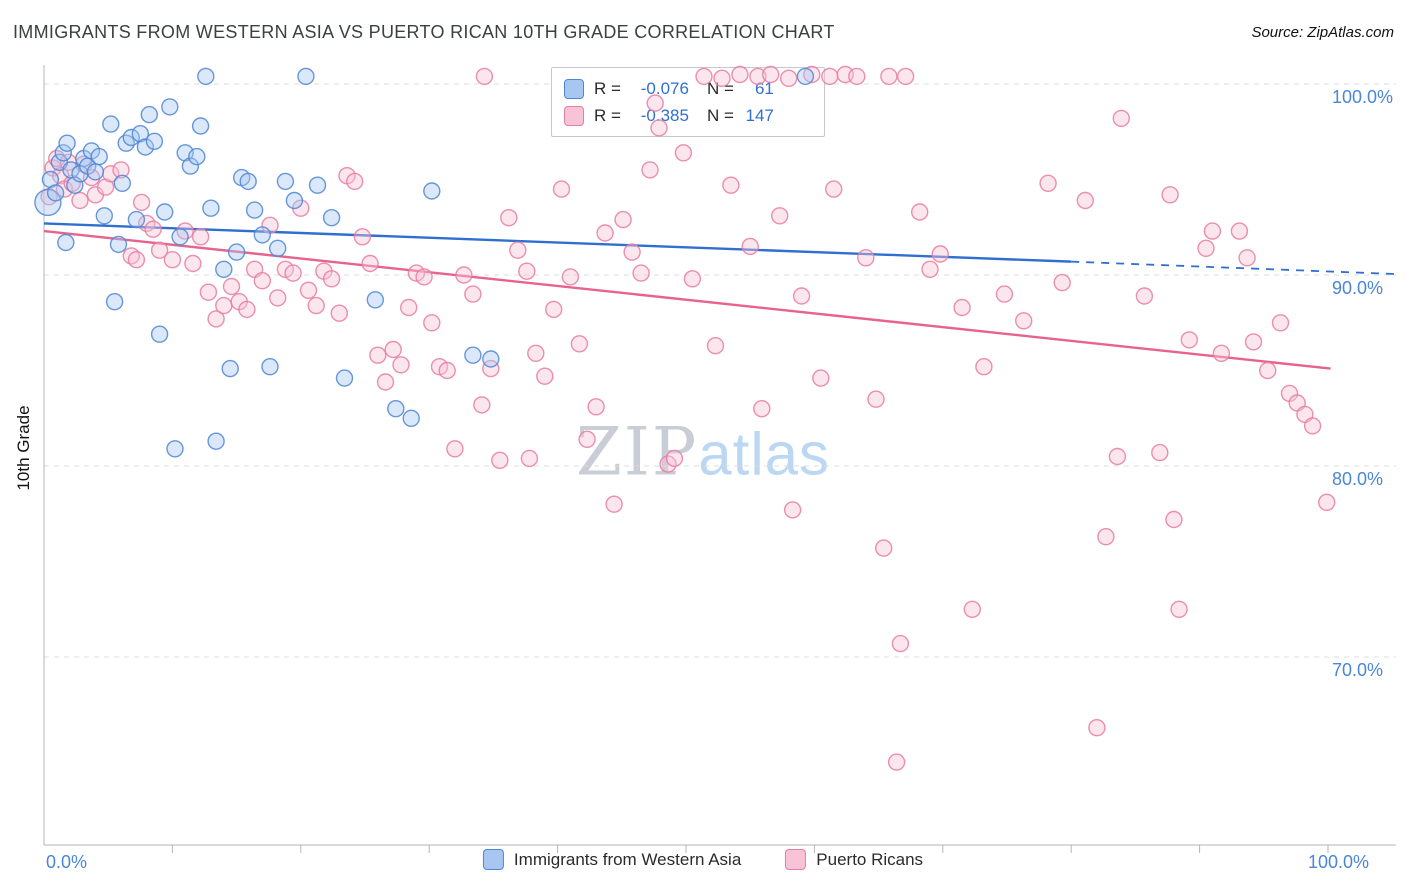 This screenshot has height=892, width=1406. What do you see at coordinates (870, 859) in the screenshot?
I see `legend-item-label: Puerto Ricans` at bounding box center [870, 859].